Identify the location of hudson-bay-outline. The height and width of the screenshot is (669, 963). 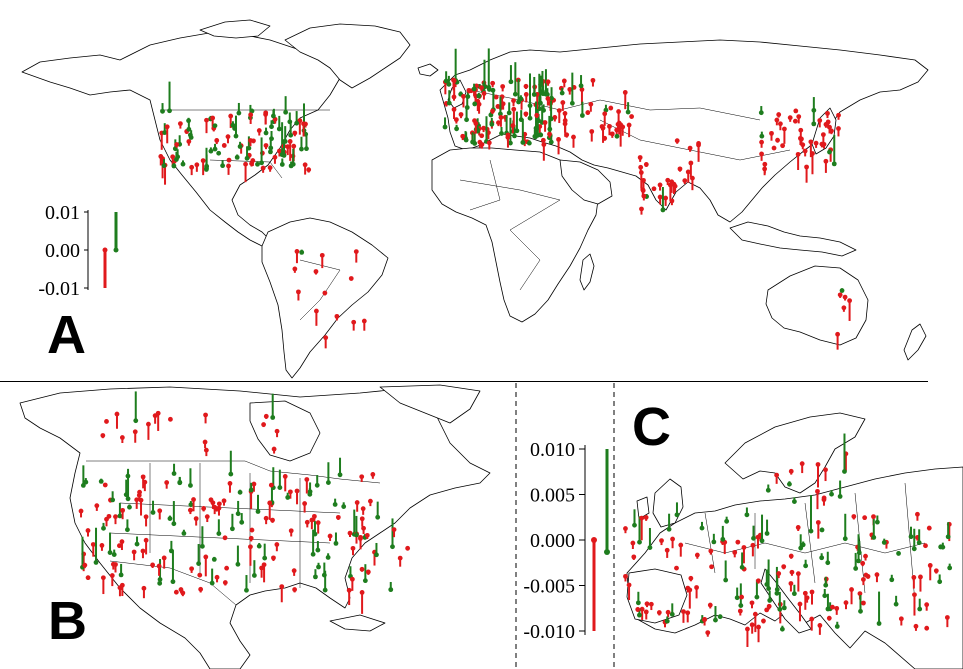
(285, 431).